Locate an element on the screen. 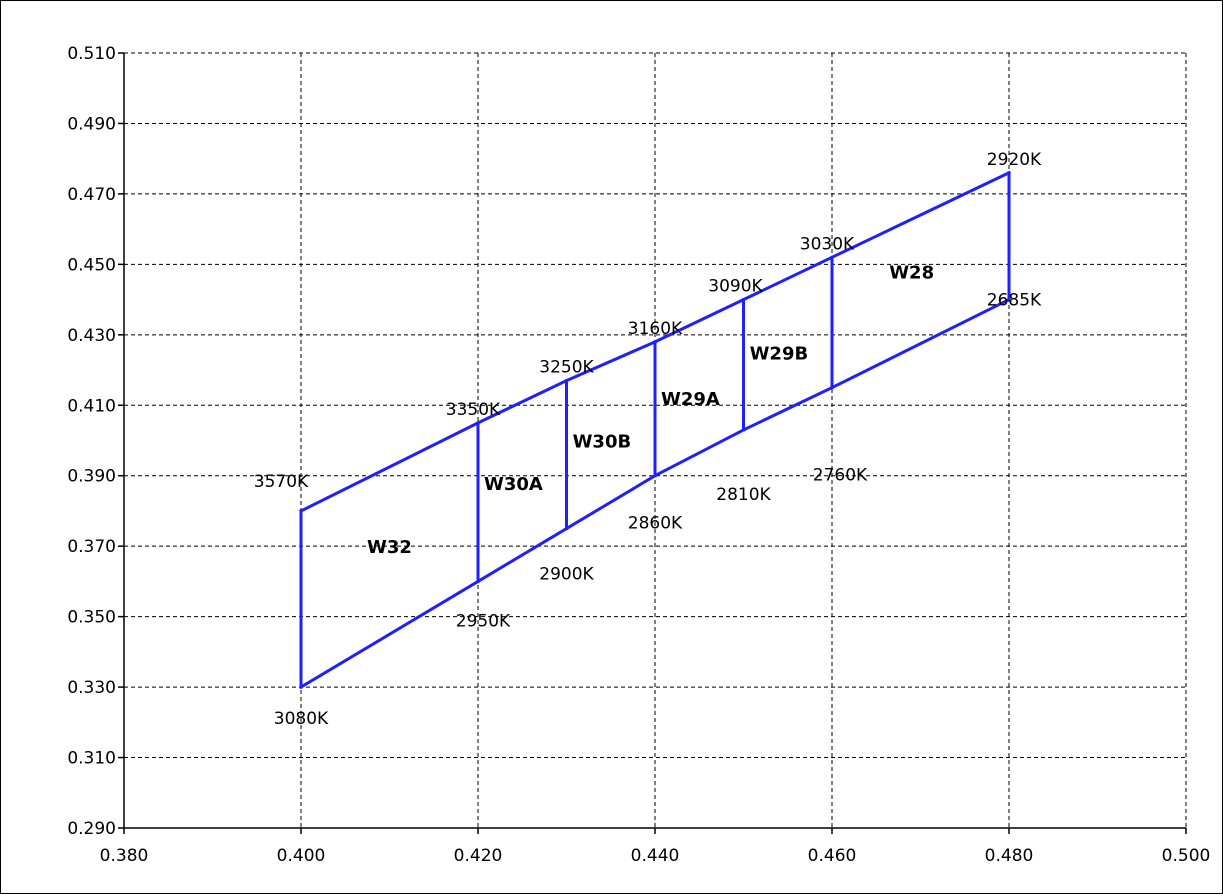 This screenshot has height=894, width=1223. bin-label: W29B is located at coordinates (779, 353).